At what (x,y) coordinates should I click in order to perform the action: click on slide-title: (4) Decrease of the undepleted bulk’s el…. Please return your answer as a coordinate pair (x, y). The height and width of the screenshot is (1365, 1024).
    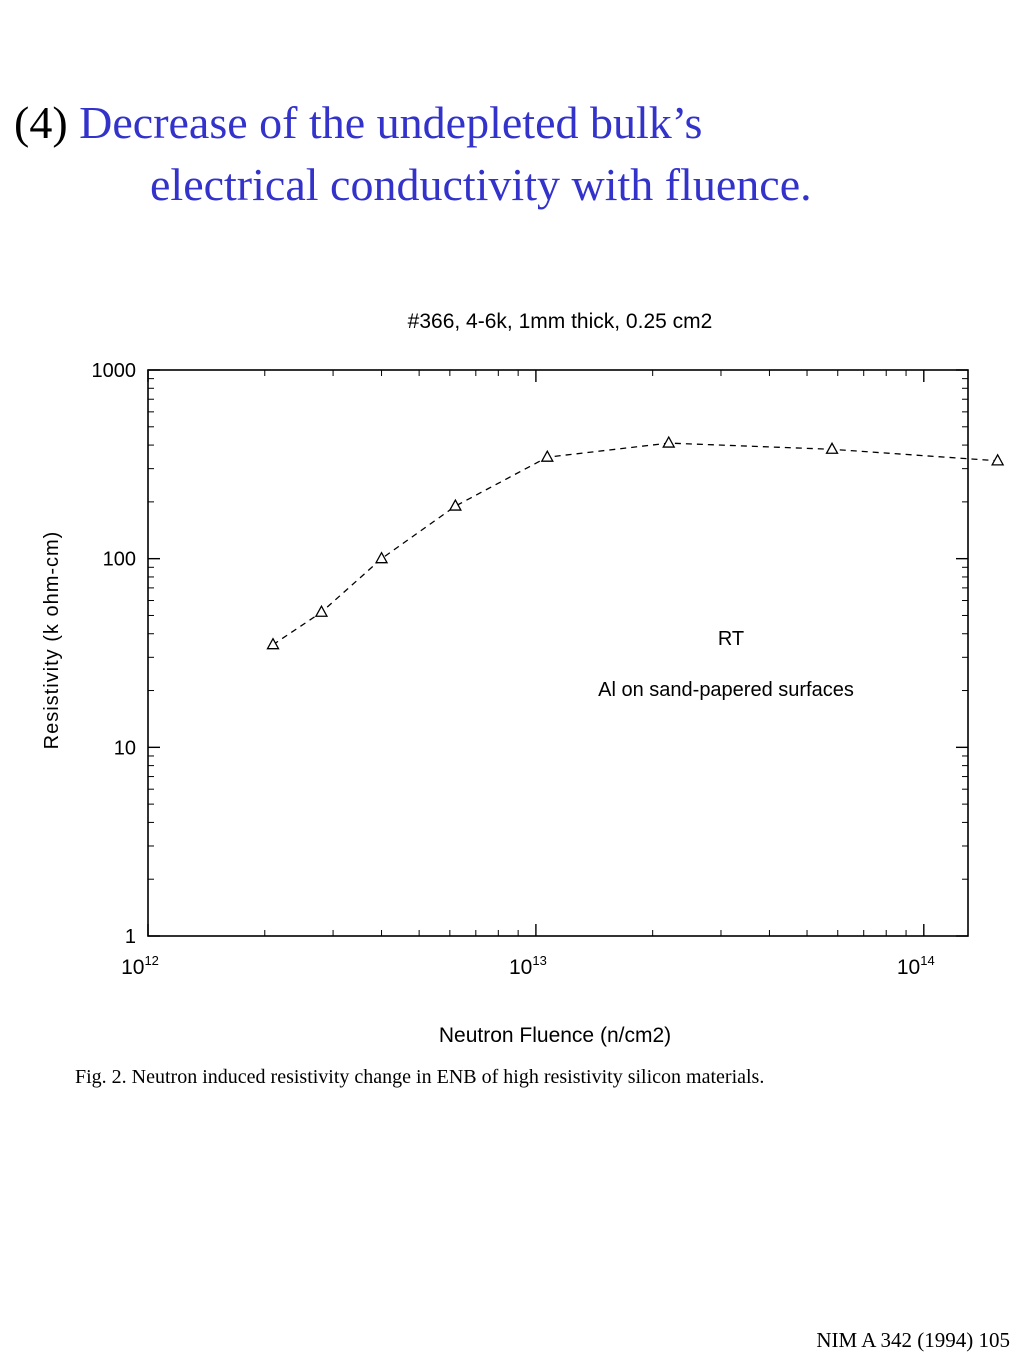
    Looking at the image, I should click on (514, 154).